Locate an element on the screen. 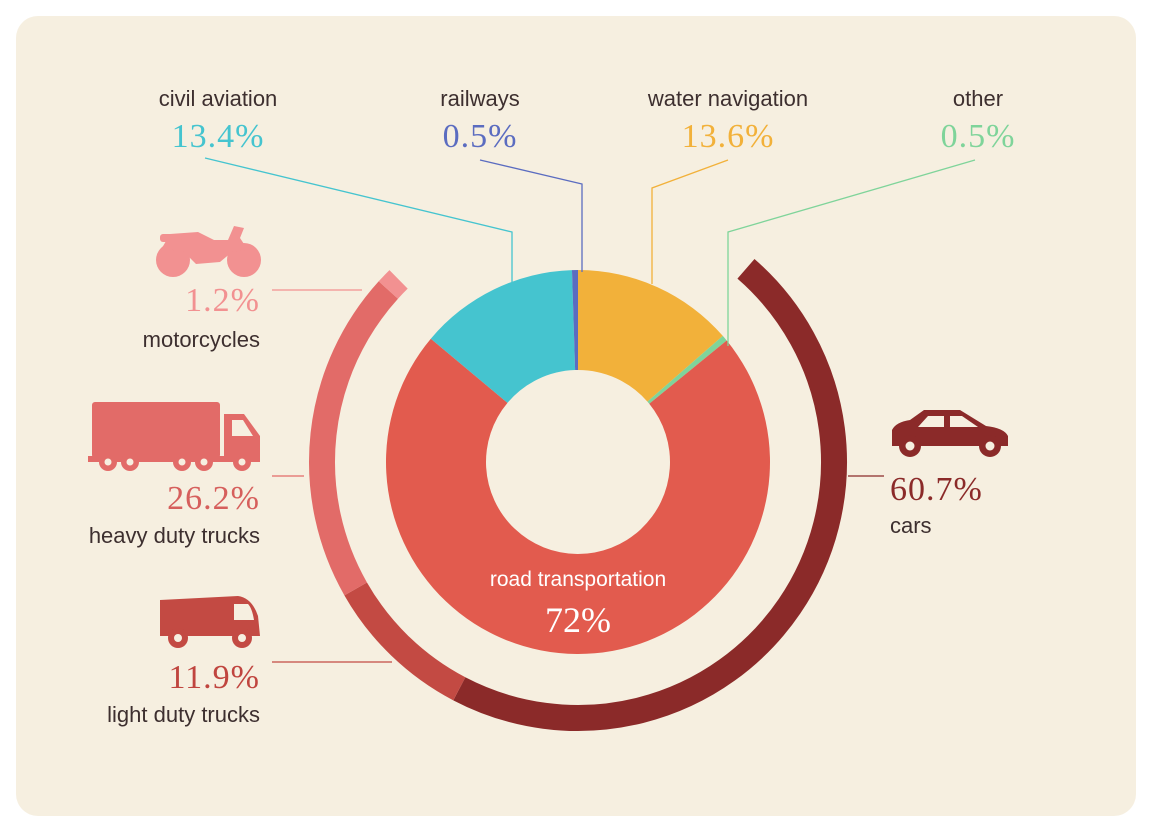  inner-slice-water-navigation is located at coordinates (650, 336).